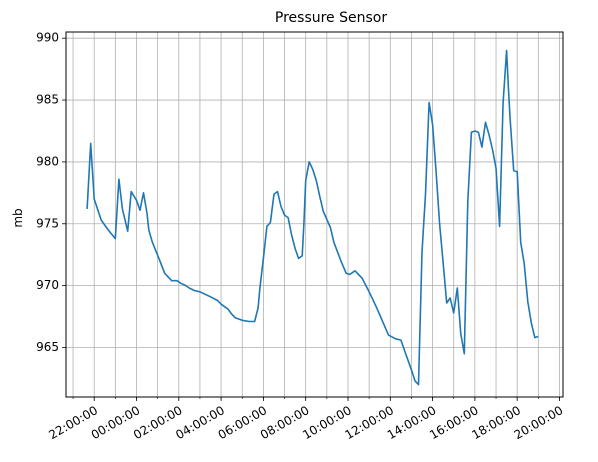 This screenshot has width=598, height=462. I want to click on y-tick-label: 970, so click(47, 285).